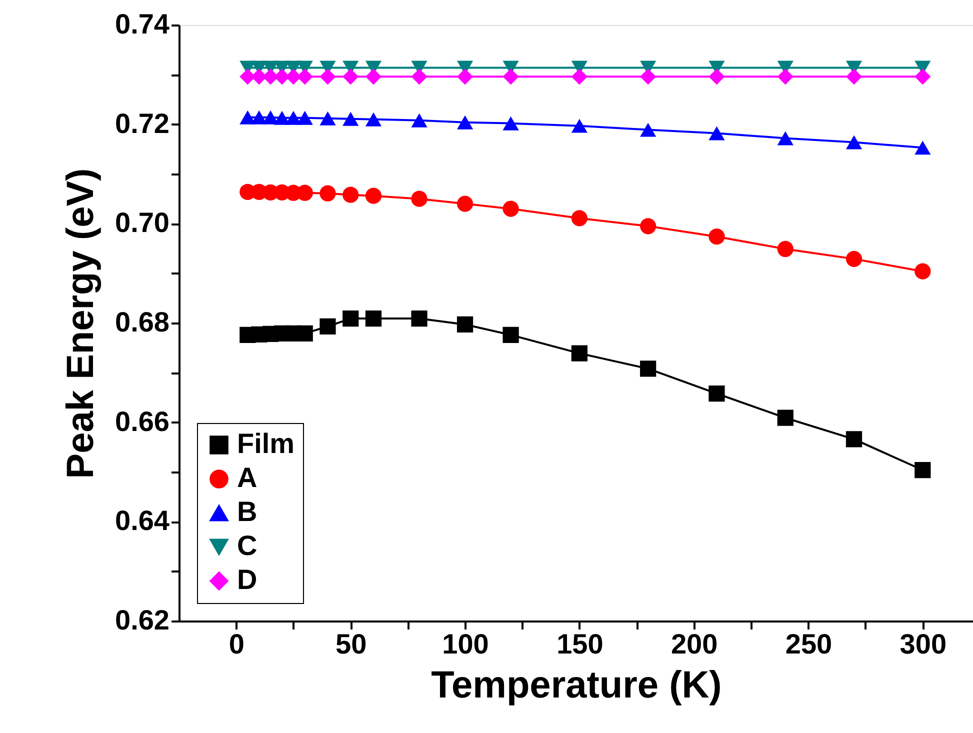 The height and width of the screenshot is (733, 973). What do you see at coordinates (142, 620) in the screenshot?
I see `y-tick-label: 0.62` at bounding box center [142, 620].